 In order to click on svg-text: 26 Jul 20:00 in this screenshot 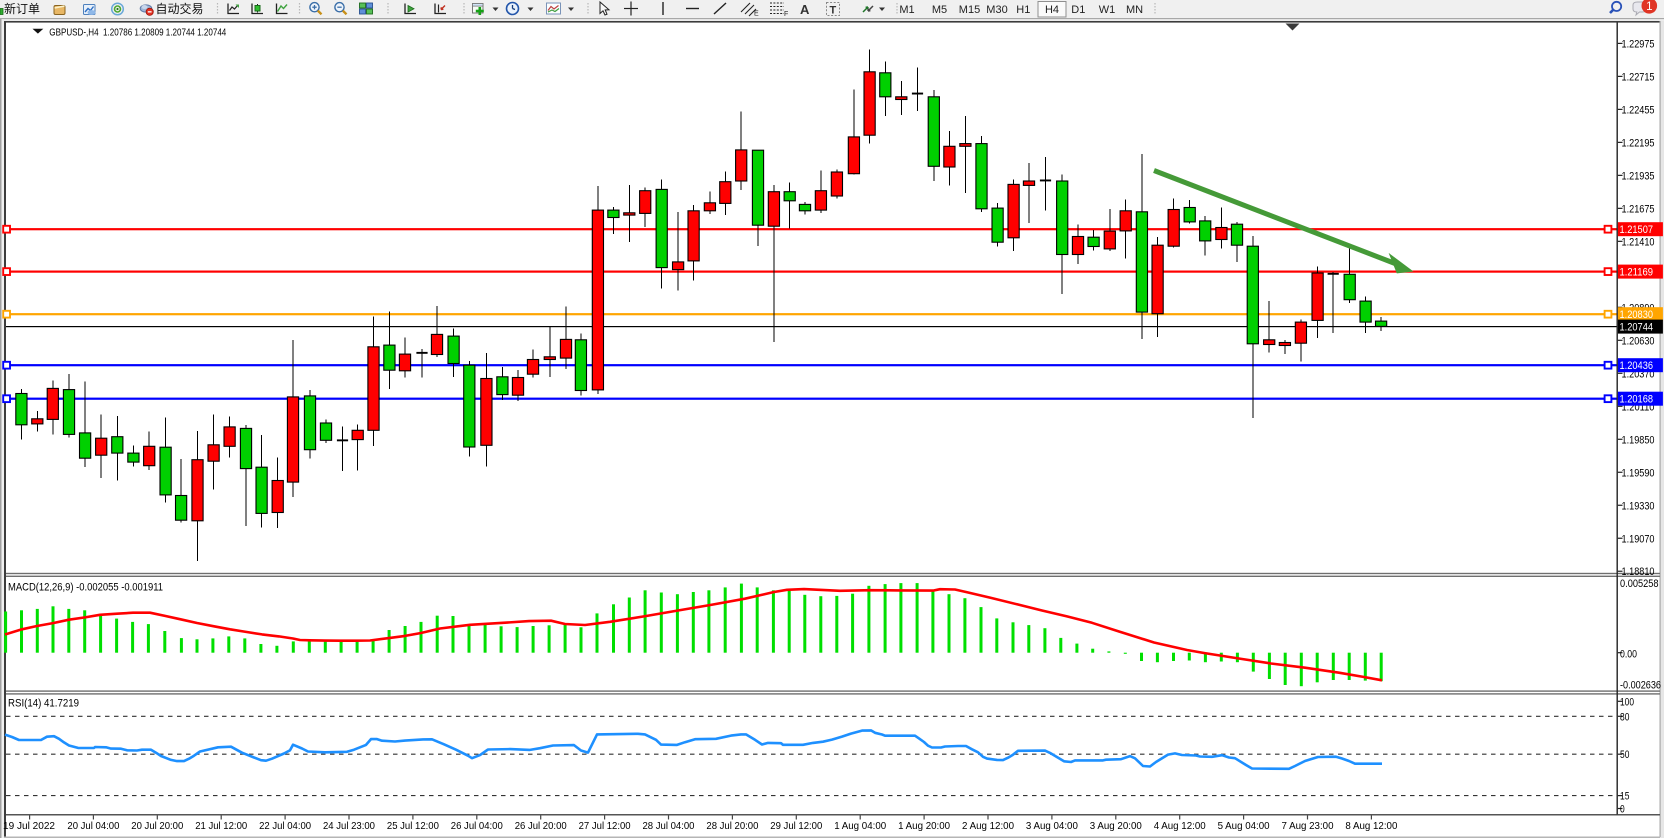, I will do `click(541, 826)`.